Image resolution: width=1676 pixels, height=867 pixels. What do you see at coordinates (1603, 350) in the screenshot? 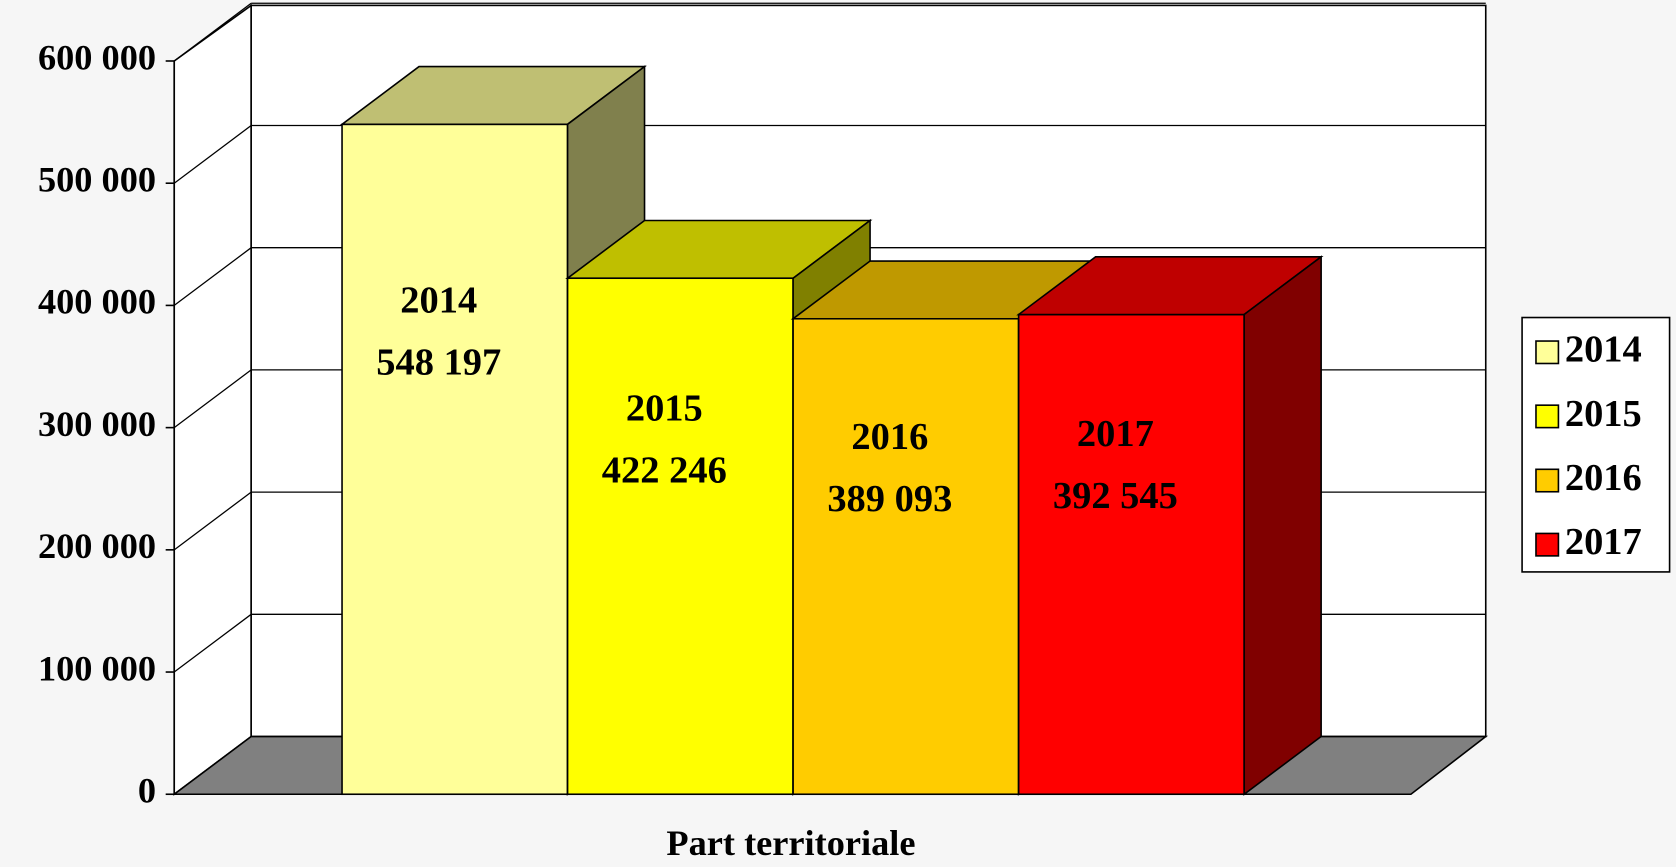
I see `legend-label: 2014` at bounding box center [1603, 350].